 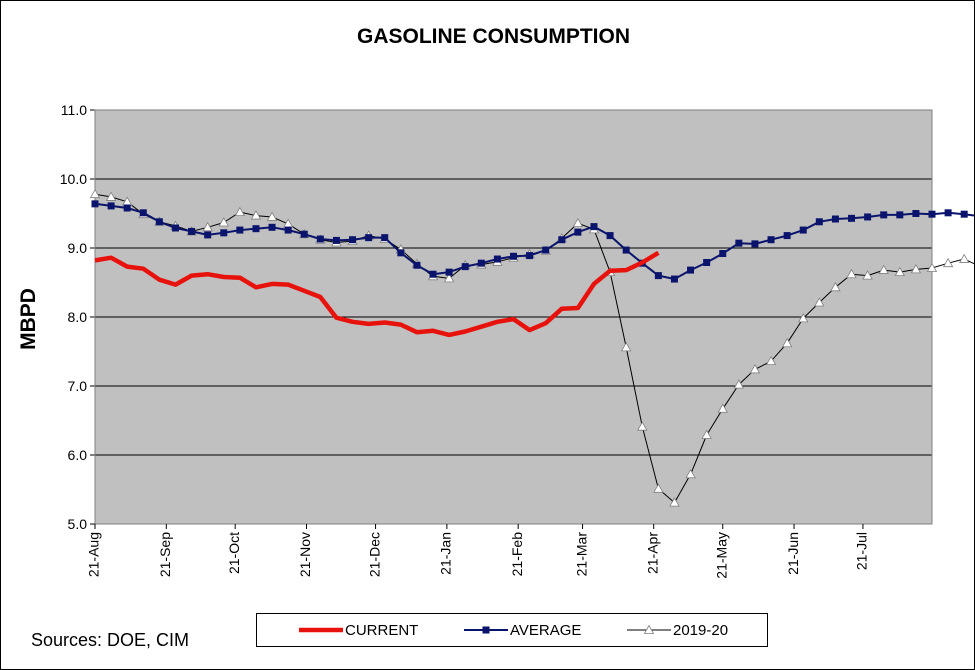 What do you see at coordinates (234, 553) in the screenshot?
I see `x-tick-label: 21-Oct` at bounding box center [234, 553].